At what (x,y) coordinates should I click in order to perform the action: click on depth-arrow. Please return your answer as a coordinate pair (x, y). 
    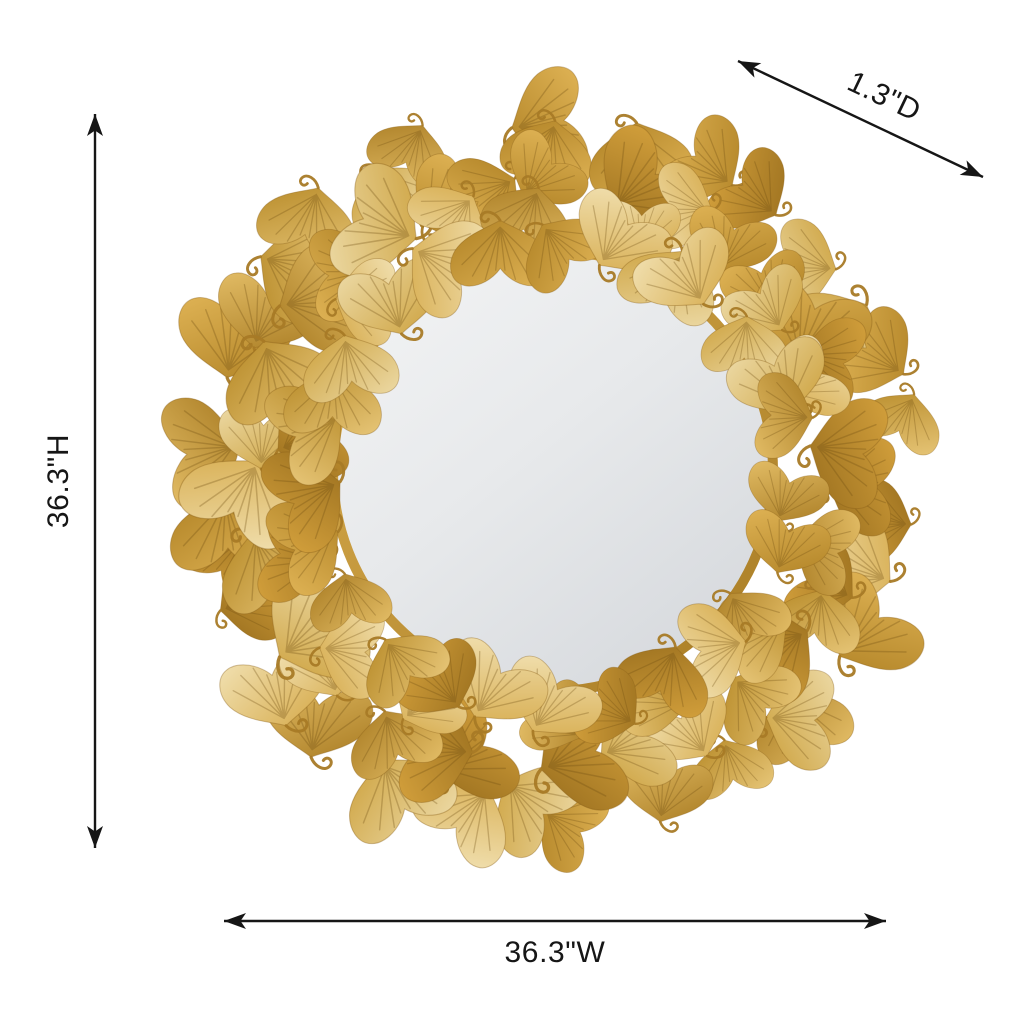
    Looking at the image, I should click on (860, 119).